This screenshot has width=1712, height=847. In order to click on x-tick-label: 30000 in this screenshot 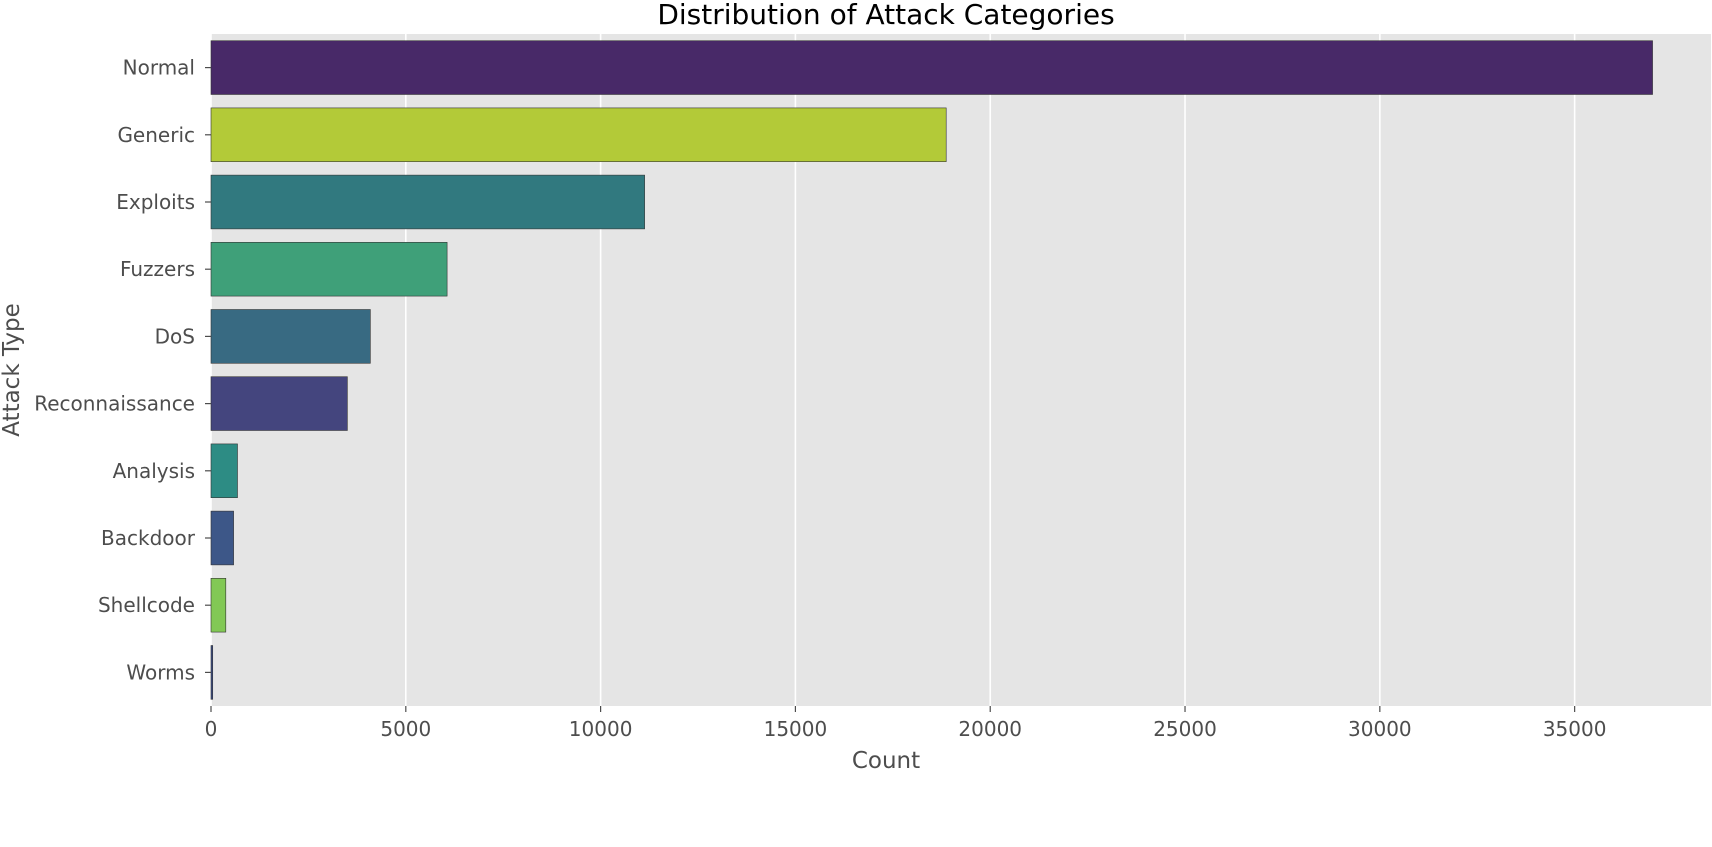, I will do `click(1380, 729)`.